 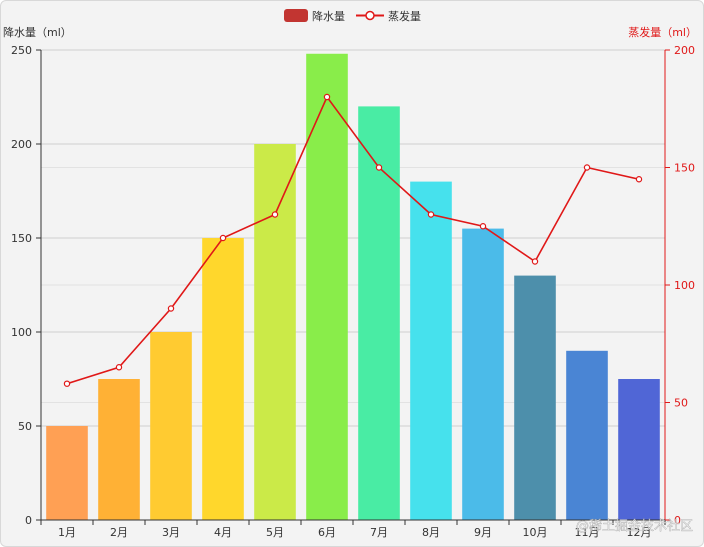 I want to click on bar-3月, so click(x=171, y=426).